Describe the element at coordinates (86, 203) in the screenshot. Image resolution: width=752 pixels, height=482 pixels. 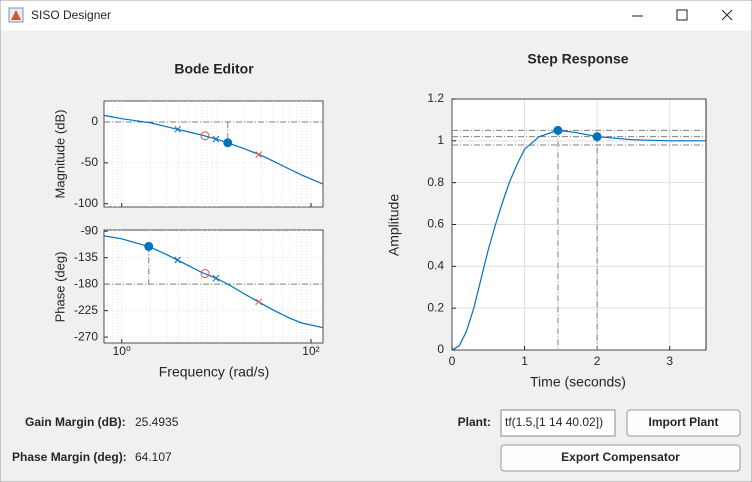
I see `y-tick-label: -100` at that location.